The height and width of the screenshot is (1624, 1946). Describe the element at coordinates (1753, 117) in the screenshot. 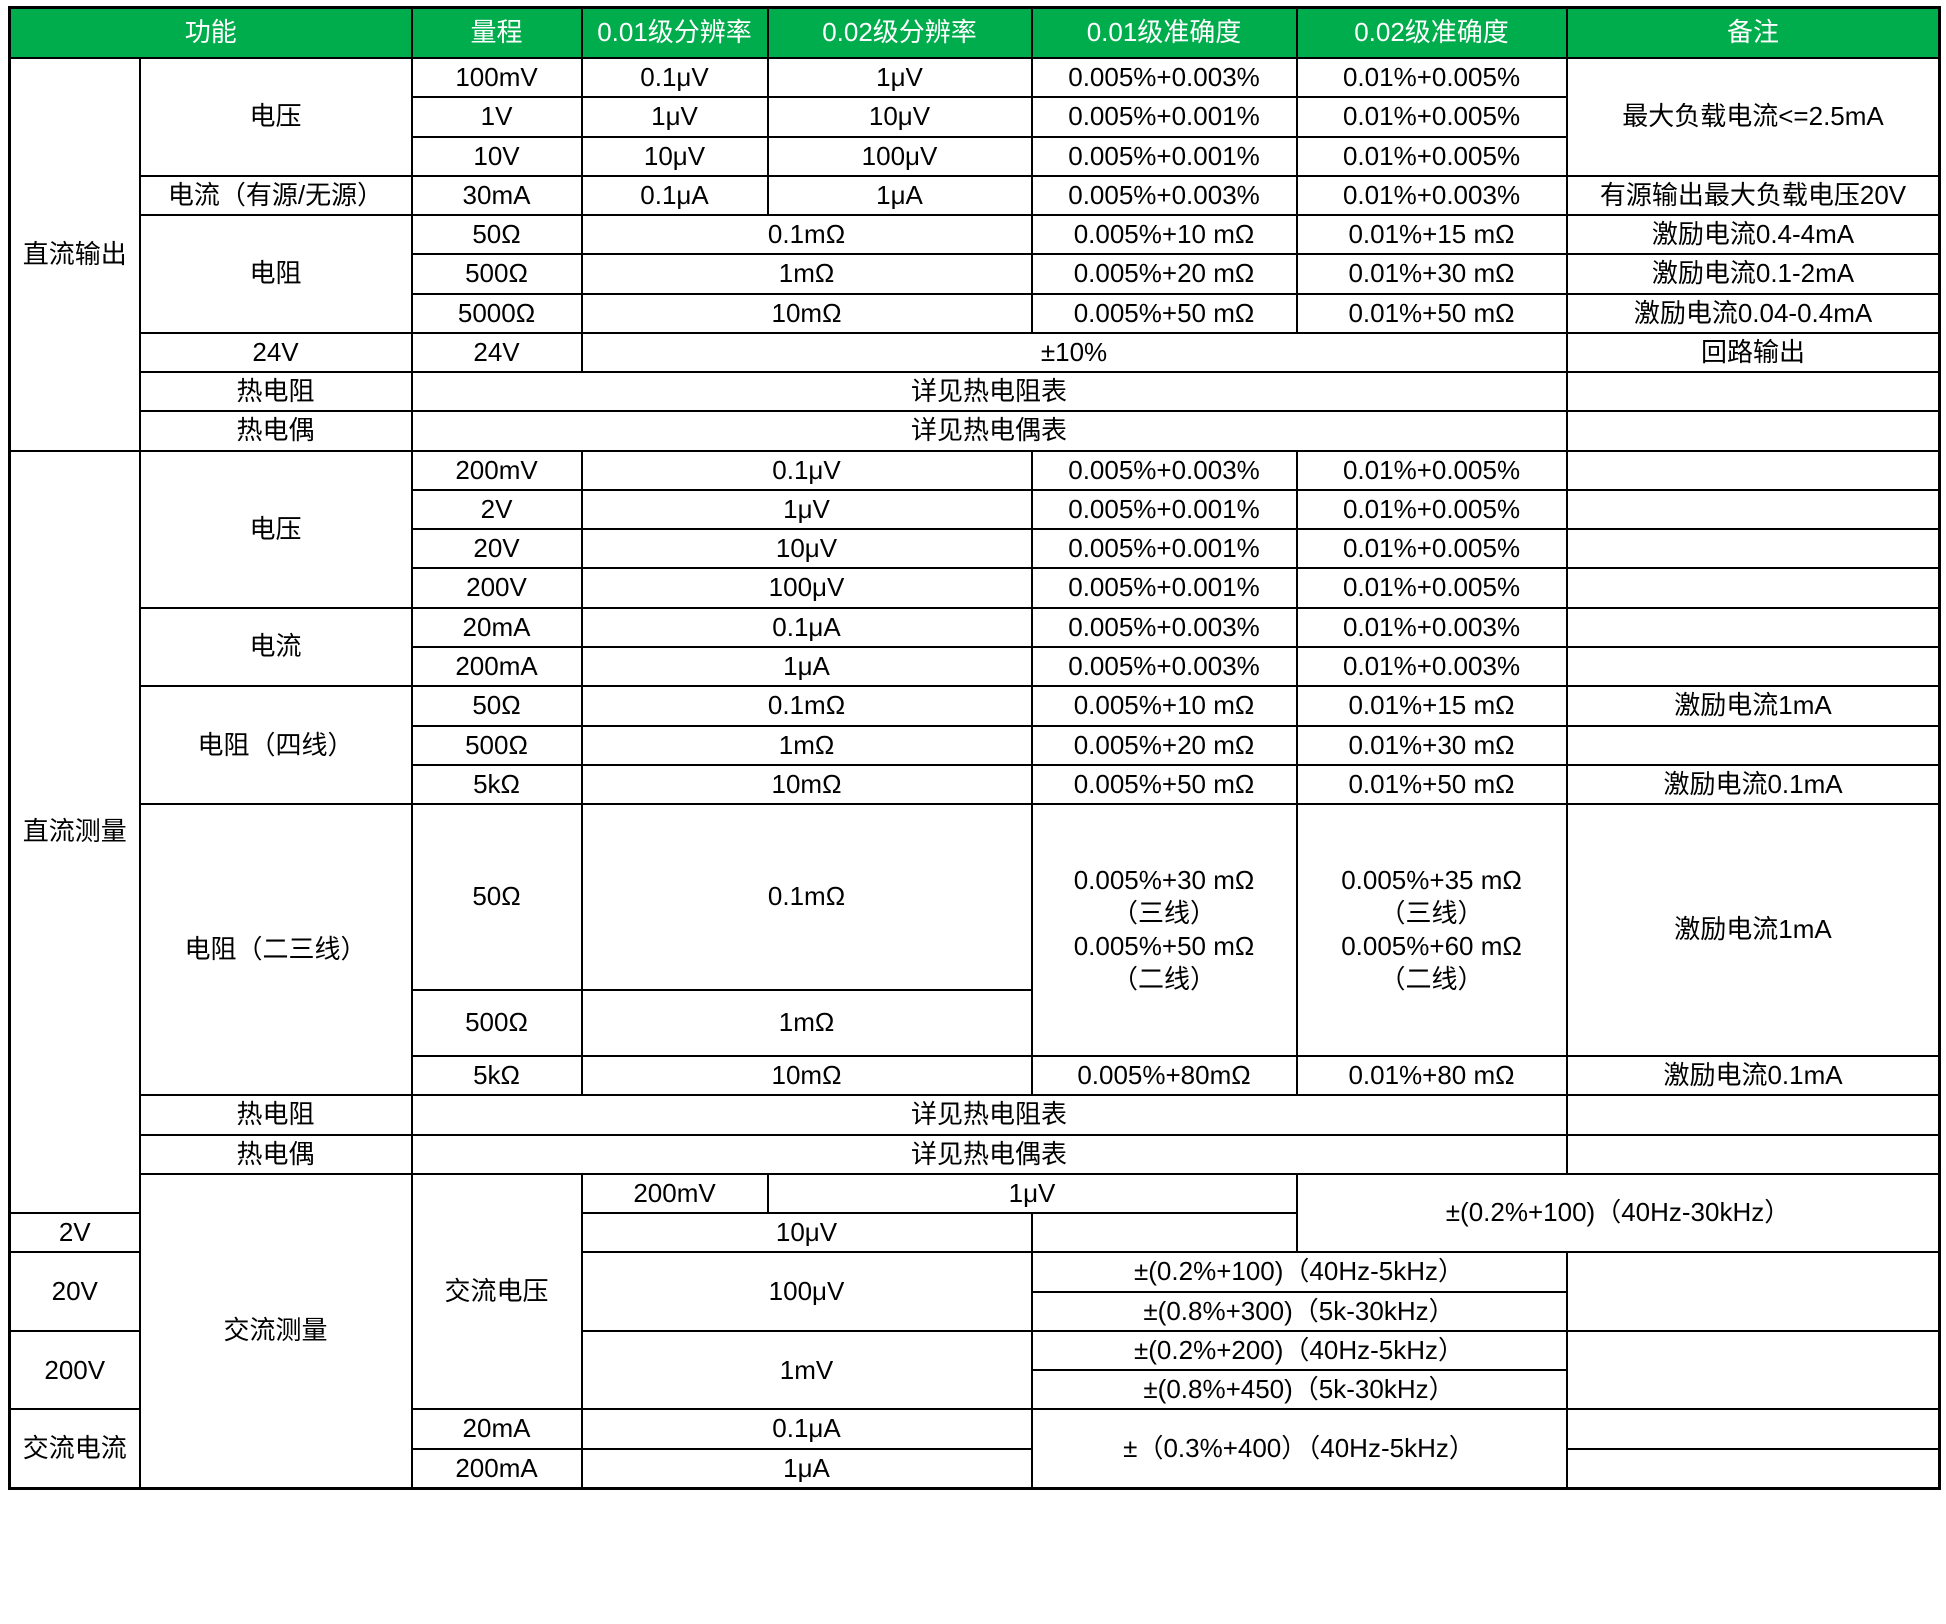

I see `cell-remark: 最大负载电流<=2.5mA` at that location.